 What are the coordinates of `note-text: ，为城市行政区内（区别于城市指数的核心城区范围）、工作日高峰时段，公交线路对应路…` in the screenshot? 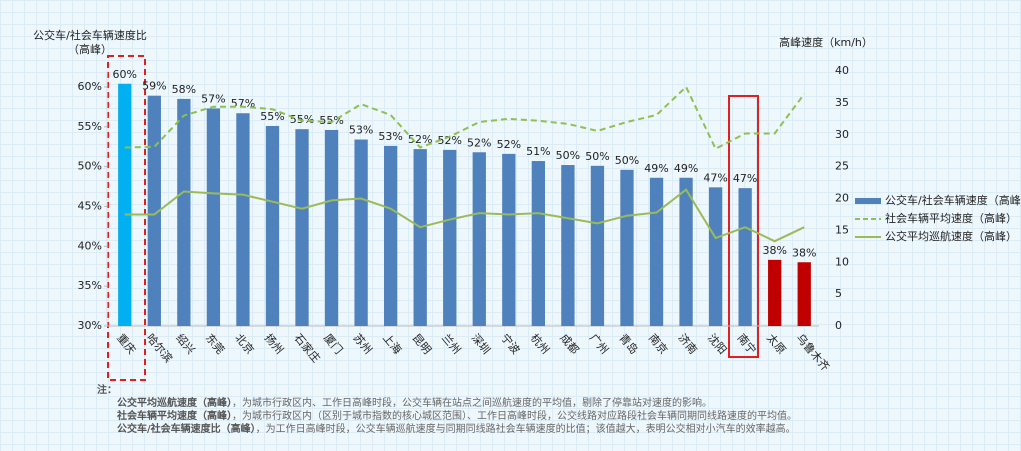 It's located at (514, 416).